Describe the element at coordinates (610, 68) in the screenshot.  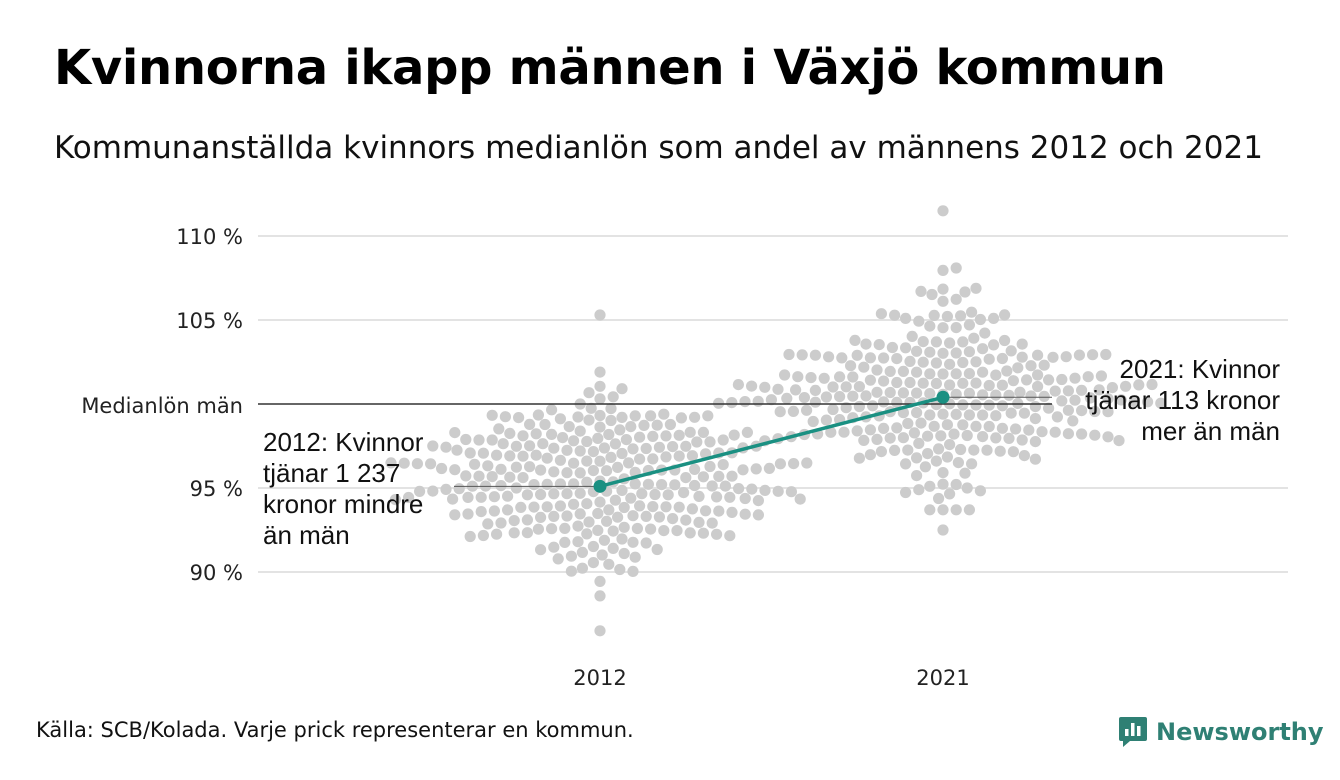
I see `chart-title: Kvinnorna ikapp männen i Växjö kommun` at that location.